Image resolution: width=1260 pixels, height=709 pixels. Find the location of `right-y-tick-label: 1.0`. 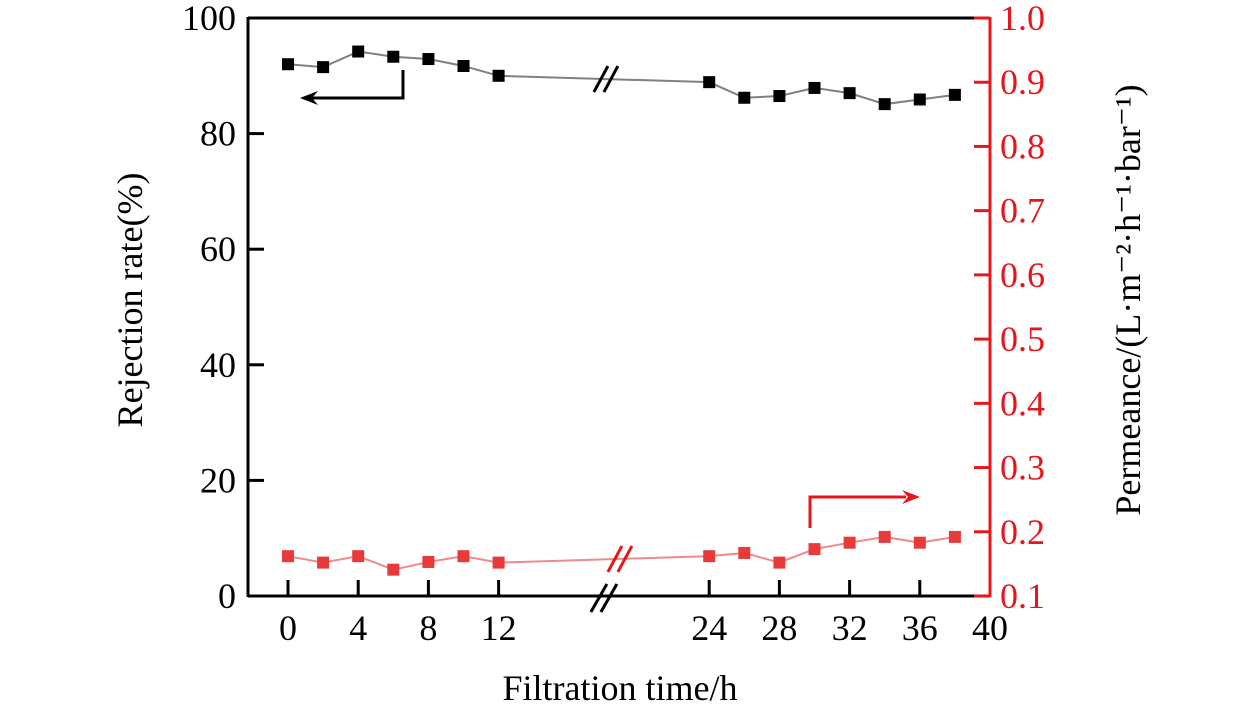

right-y-tick-label: 1.0 is located at coordinates (1022, 19).